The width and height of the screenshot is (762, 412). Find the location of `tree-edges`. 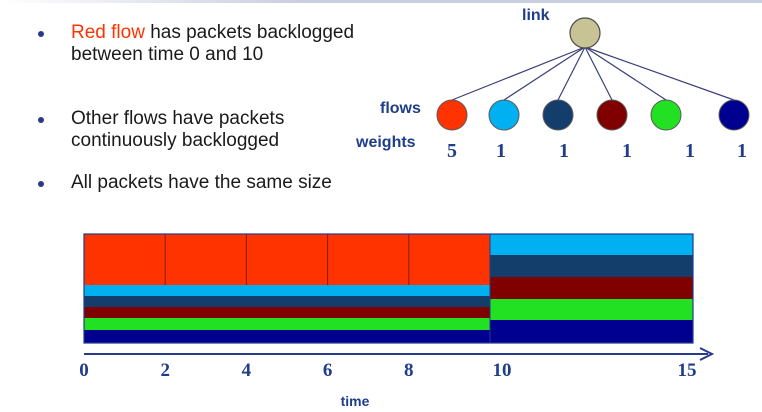

tree-edges is located at coordinates (593, 73).